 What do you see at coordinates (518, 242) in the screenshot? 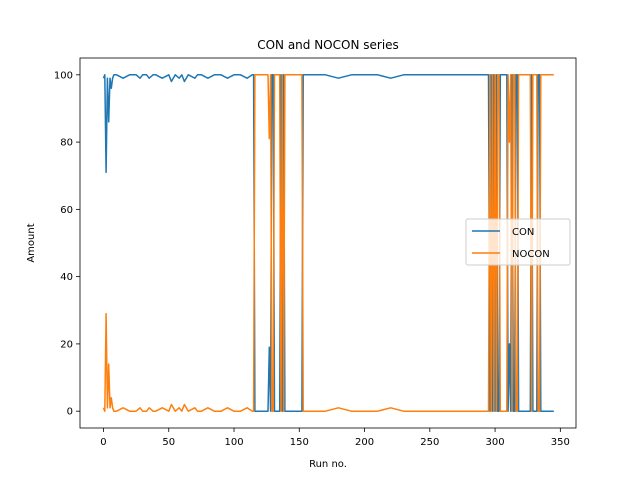
I see `legend: CON NOCON` at bounding box center [518, 242].